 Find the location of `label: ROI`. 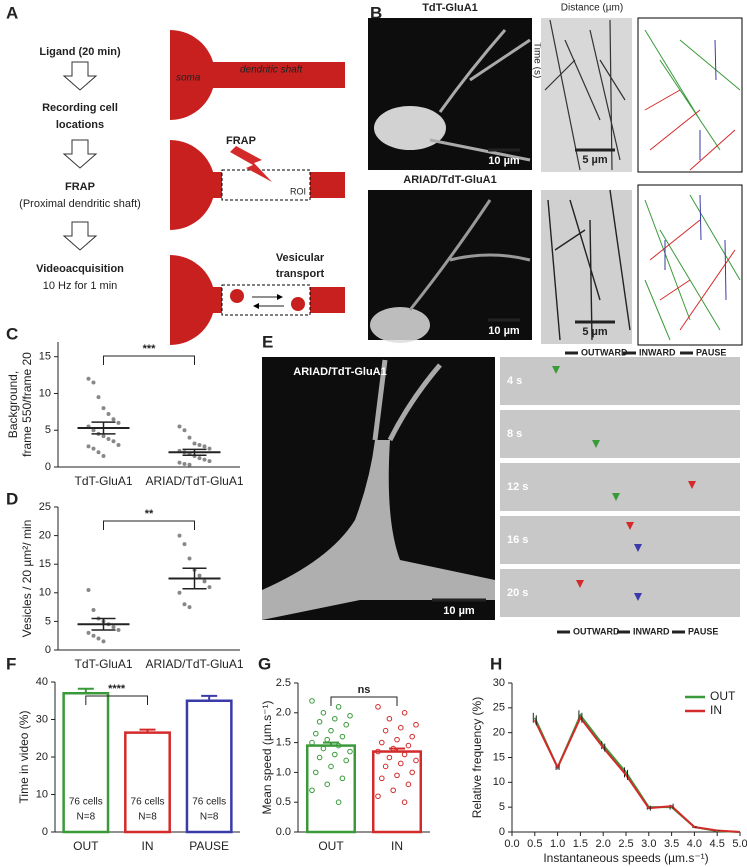

label: ROI is located at coordinates (298, 191).